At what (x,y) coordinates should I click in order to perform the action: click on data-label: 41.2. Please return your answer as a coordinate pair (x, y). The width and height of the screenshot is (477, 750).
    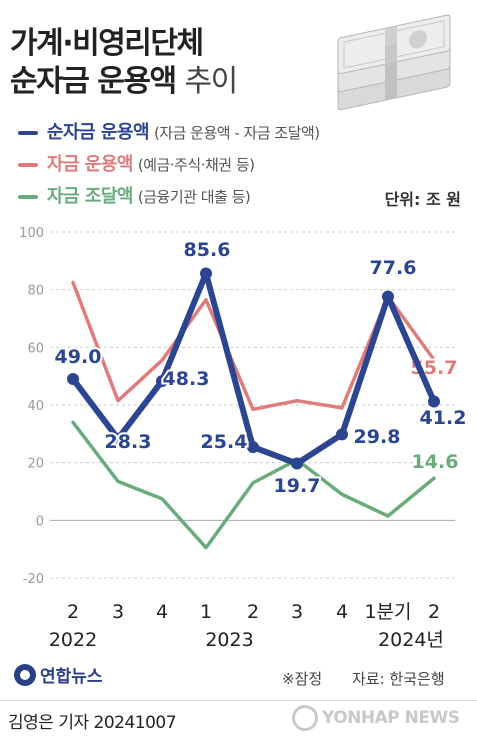
    Looking at the image, I should click on (443, 418).